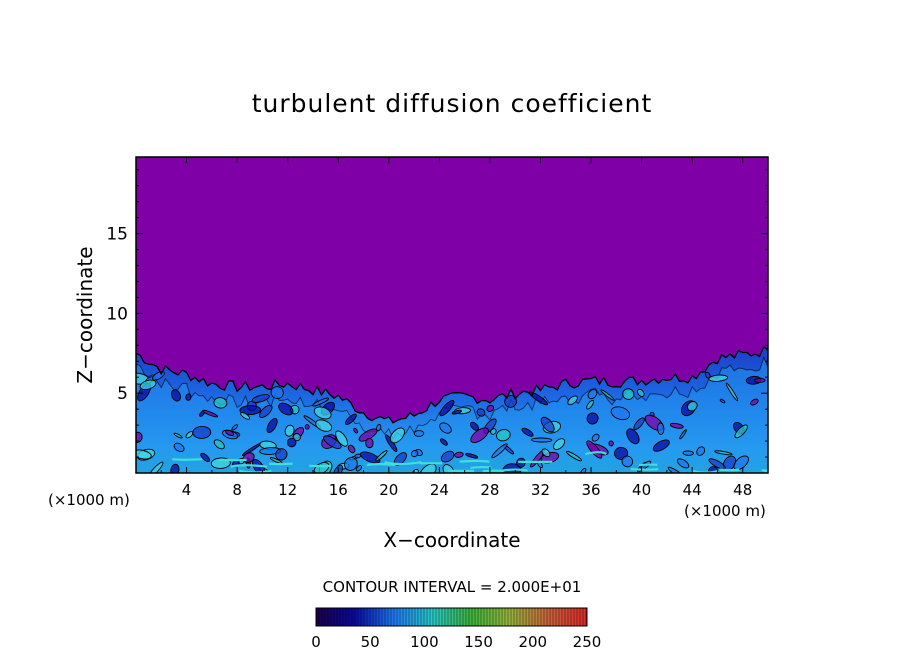  I want to click on x-tick-label: 44, so click(692, 490).